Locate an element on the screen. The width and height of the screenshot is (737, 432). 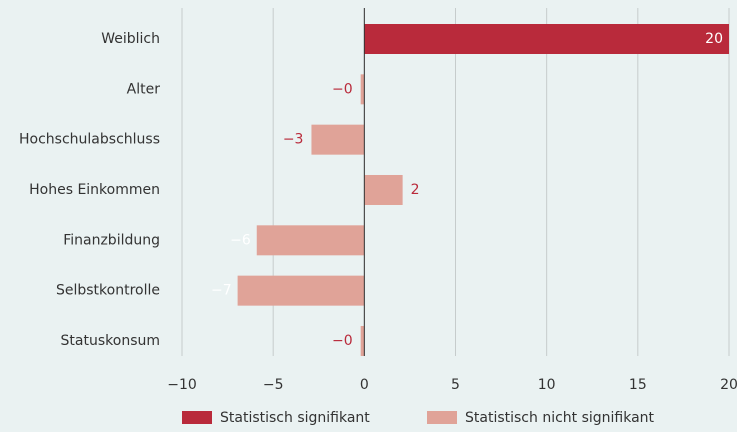
category-label: Statuskonsum is located at coordinates (110, 341).